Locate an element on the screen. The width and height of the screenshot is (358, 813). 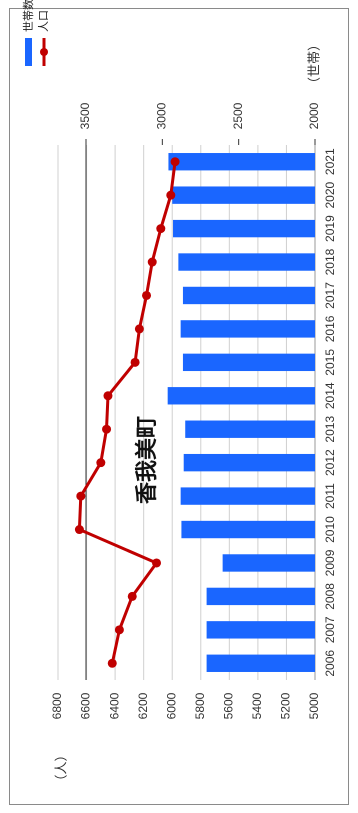
tick-label: 6800 is located at coordinates (57, 705).